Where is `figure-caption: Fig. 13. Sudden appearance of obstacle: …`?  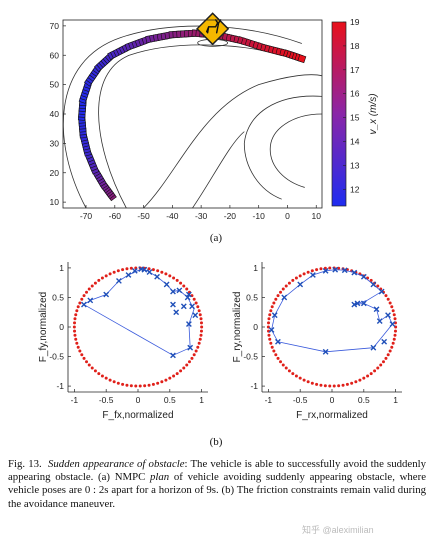
figure-caption: Fig. 13. Sudden appearance of obstacle: … is located at coordinates (217, 484).